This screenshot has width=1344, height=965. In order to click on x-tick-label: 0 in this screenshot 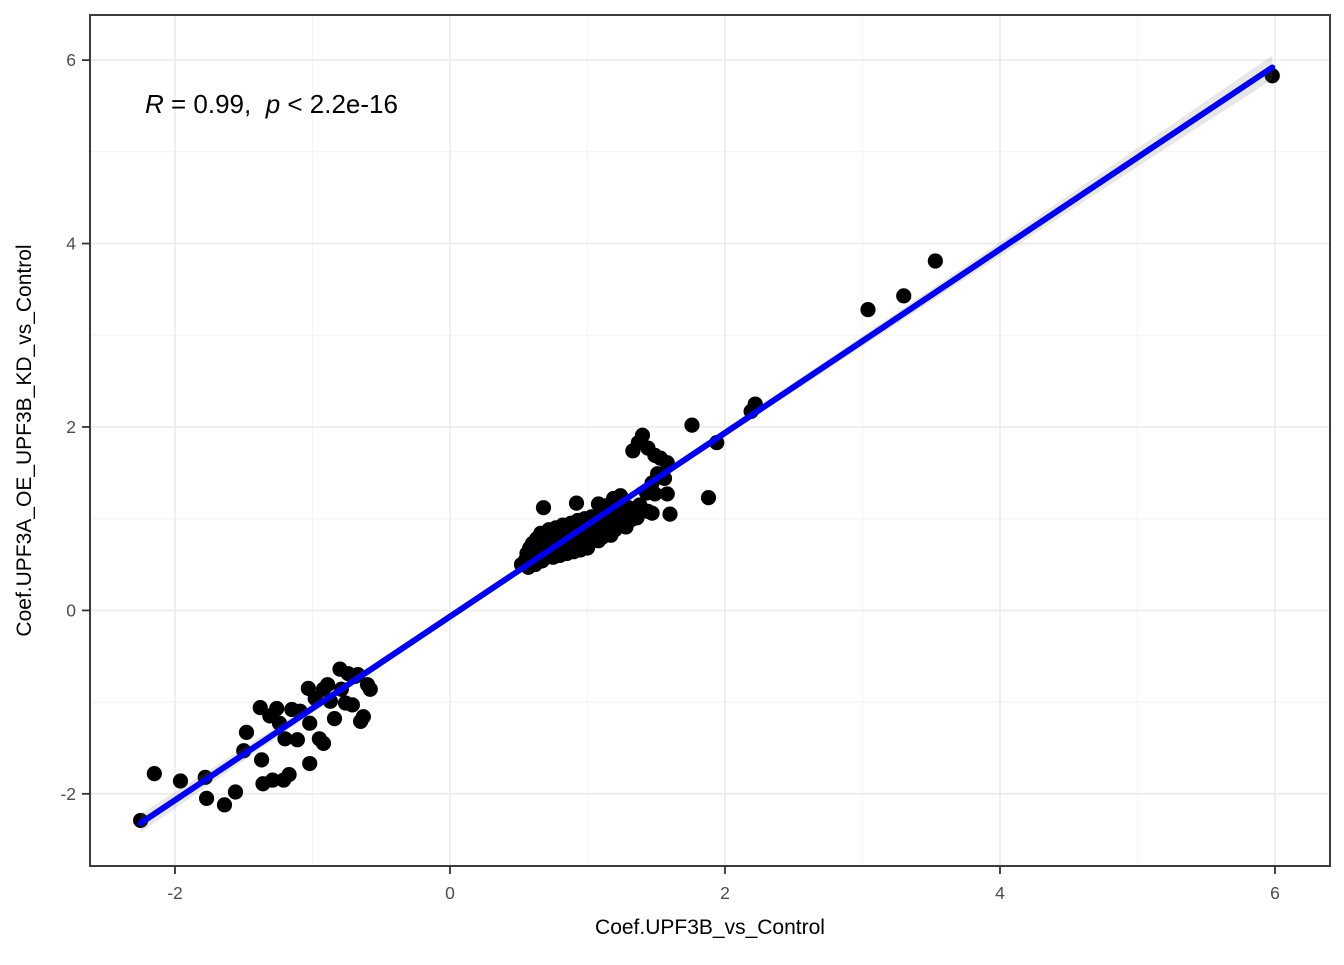, I will do `click(450, 893)`.